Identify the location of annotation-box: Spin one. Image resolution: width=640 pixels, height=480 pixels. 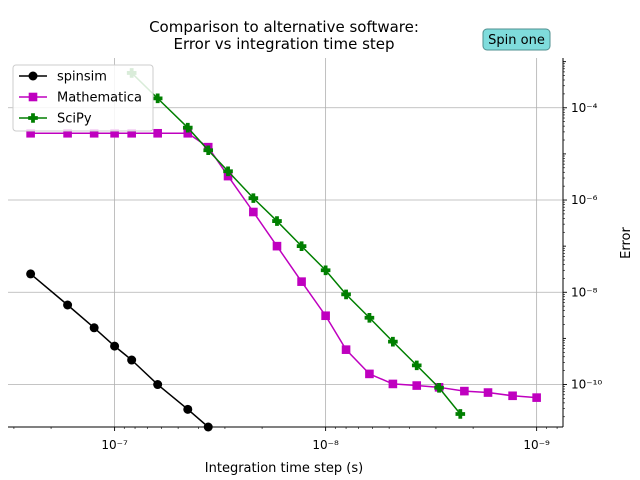
(516, 39).